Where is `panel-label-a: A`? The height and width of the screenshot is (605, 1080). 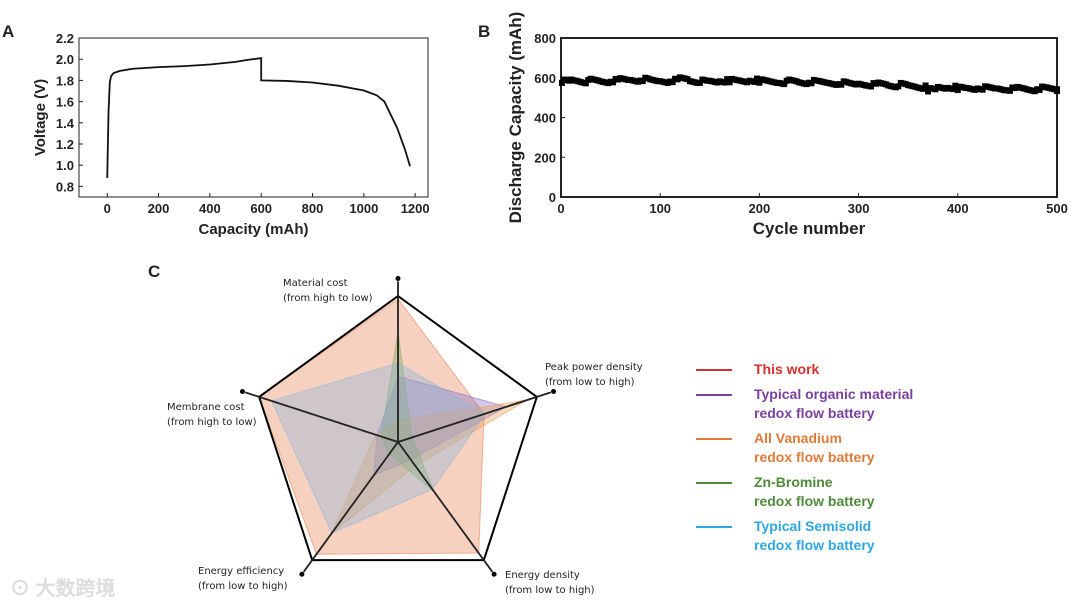
panel-label-a: A is located at coordinates (8, 31).